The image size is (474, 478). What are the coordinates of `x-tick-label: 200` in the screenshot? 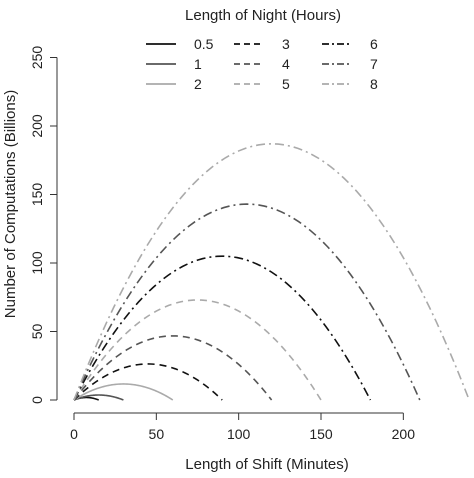 It's located at (404, 434).